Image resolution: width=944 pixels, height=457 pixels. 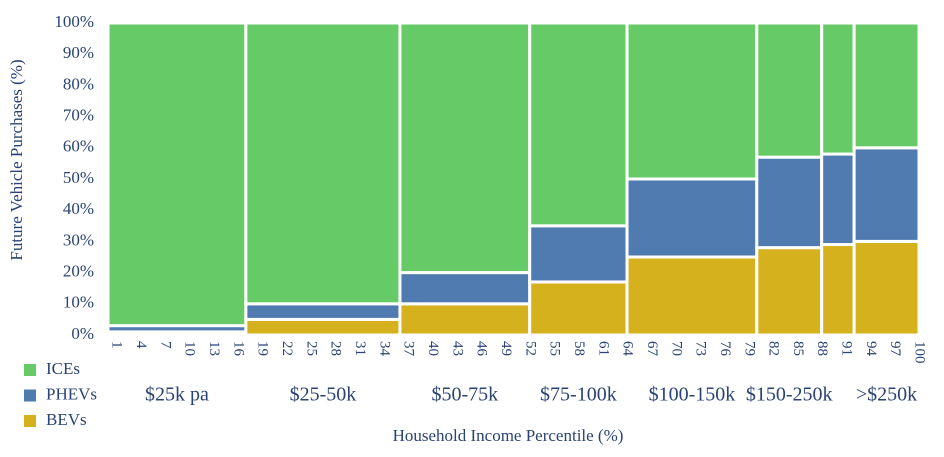 I want to click on x-tick-label: 88, so click(x=822, y=348).